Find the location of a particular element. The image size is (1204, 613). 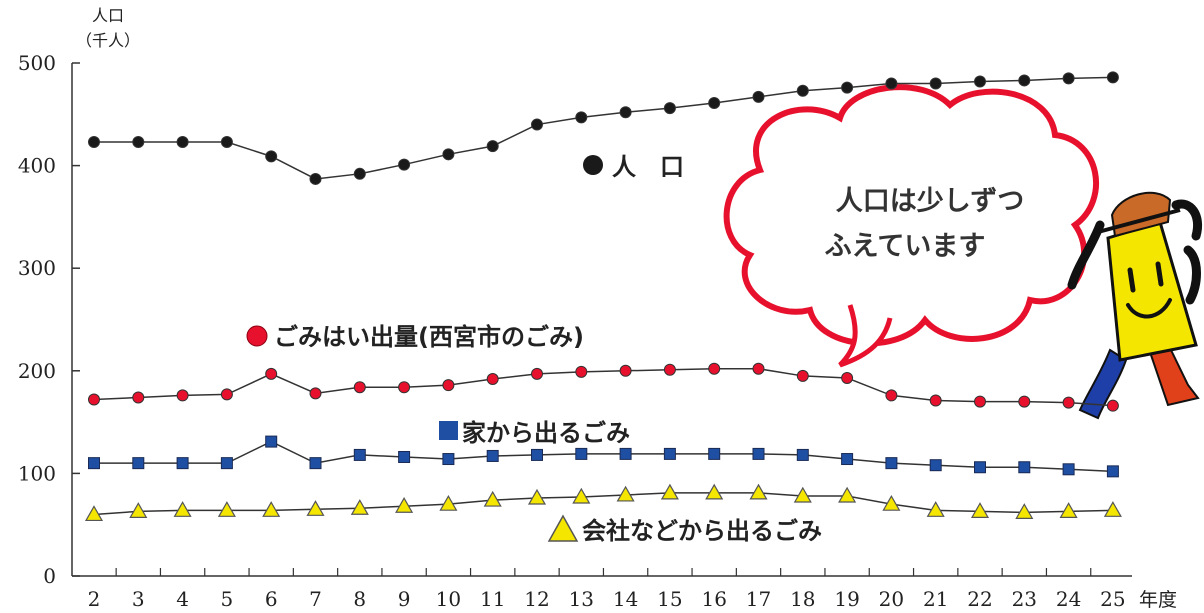

x-ticks: 2 3 4 5 6 7 8 9 10 11 12 13 14 15 16 17 18 19 20 21 22 23 24 25 is located at coordinates (607, 589).